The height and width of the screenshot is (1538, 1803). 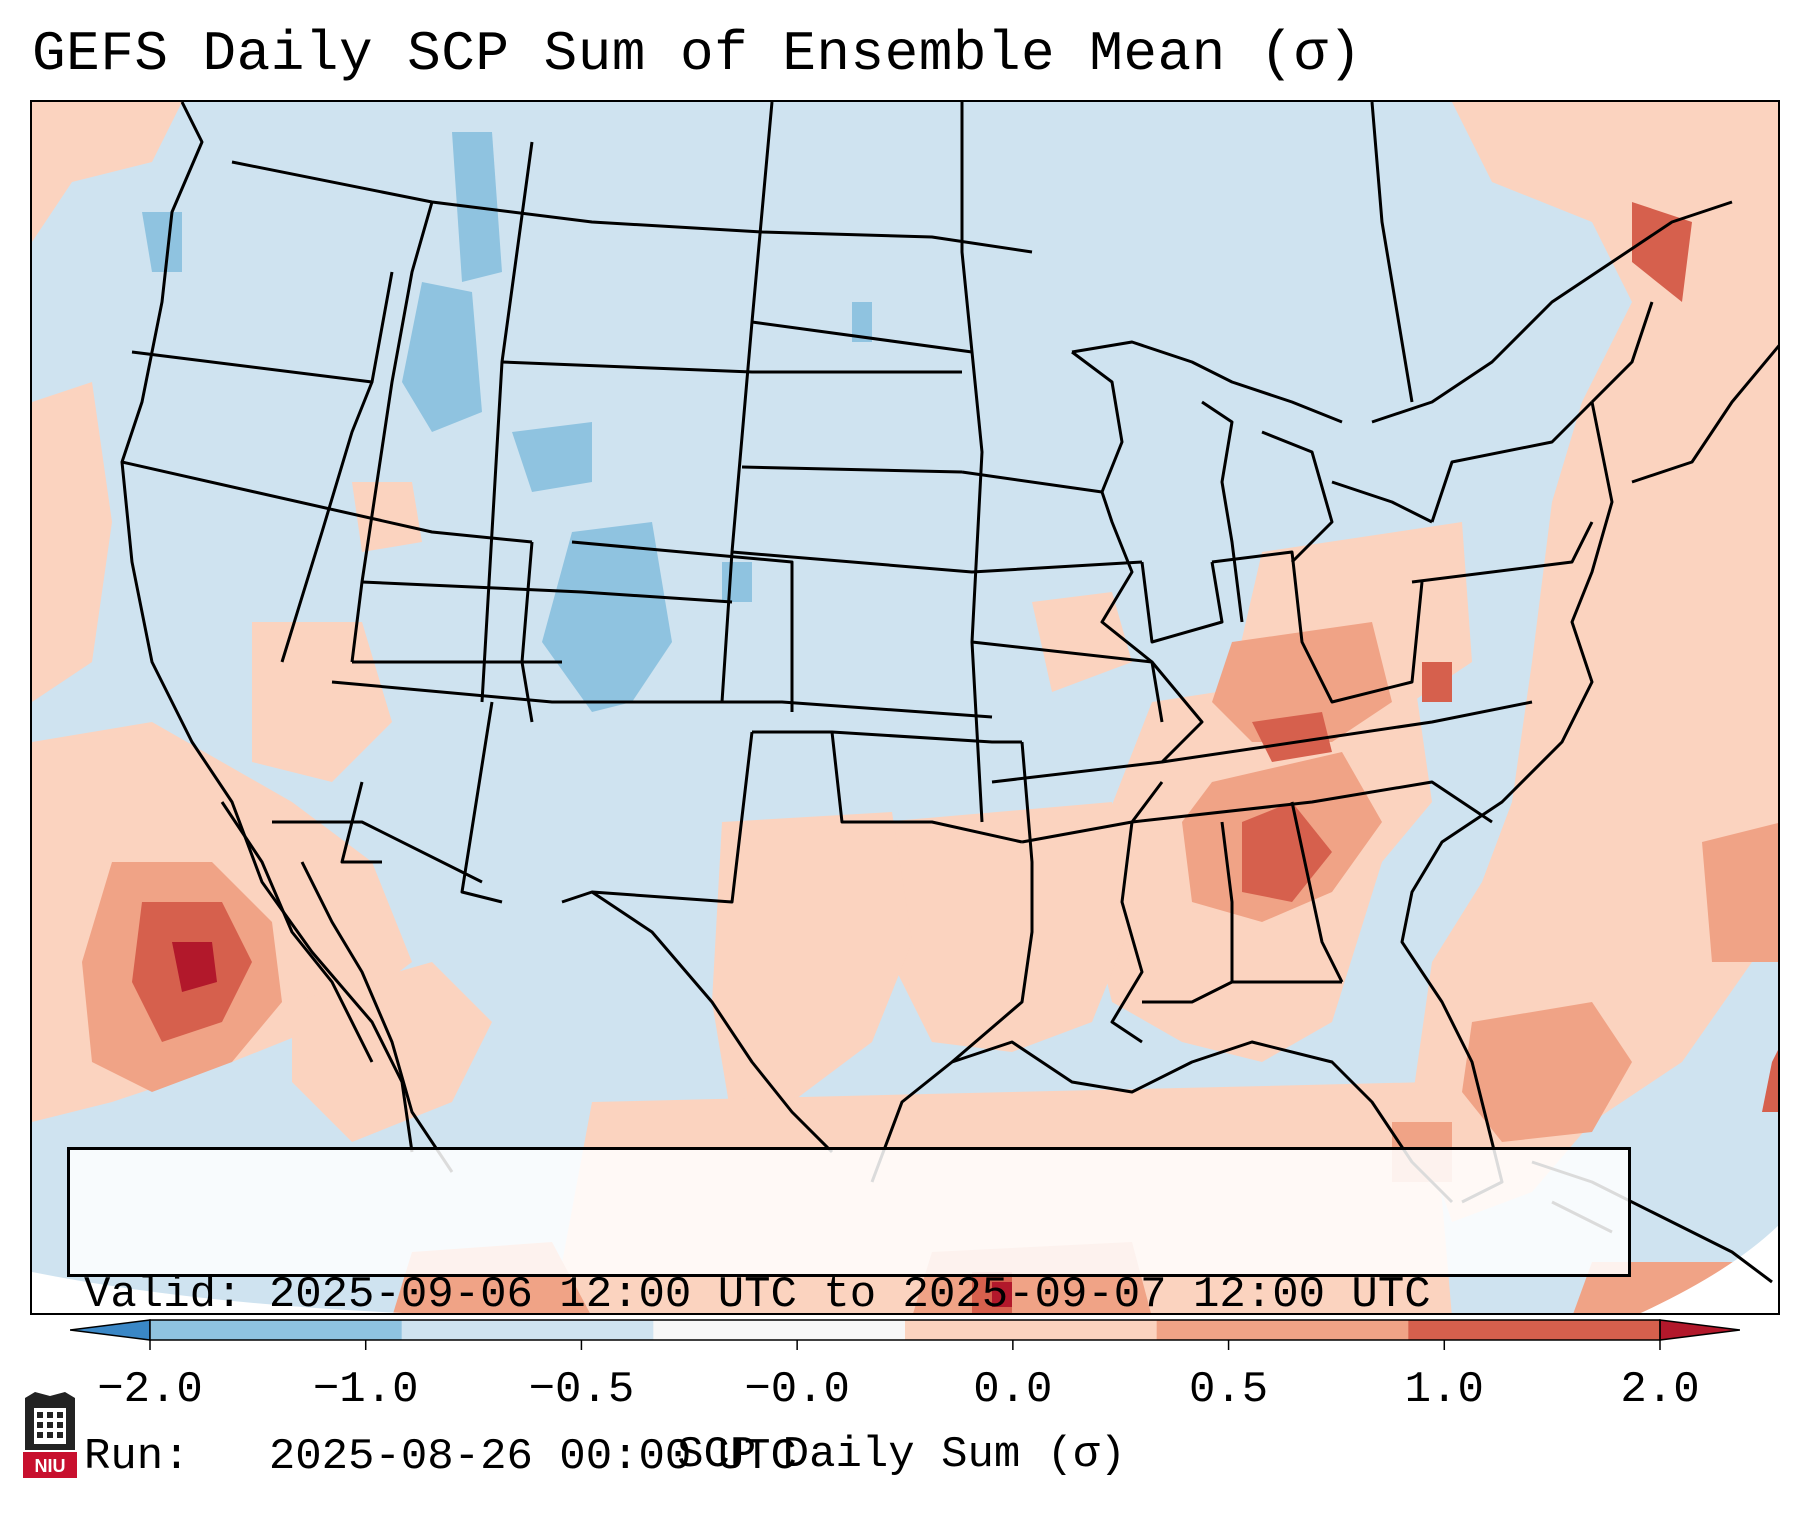 What do you see at coordinates (1660, 1390) in the screenshot?
I see `colorbar-tick-label: 2.0` at bounding box center [1660, 1390].